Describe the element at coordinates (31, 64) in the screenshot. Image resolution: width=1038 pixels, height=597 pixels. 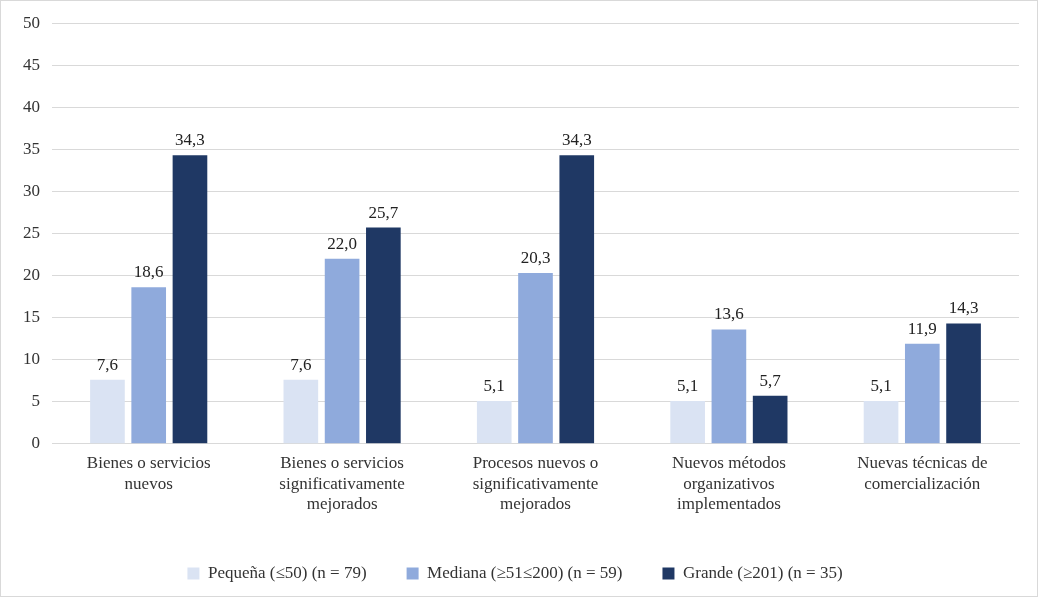
I see `y-tick-label: 45` at that location.